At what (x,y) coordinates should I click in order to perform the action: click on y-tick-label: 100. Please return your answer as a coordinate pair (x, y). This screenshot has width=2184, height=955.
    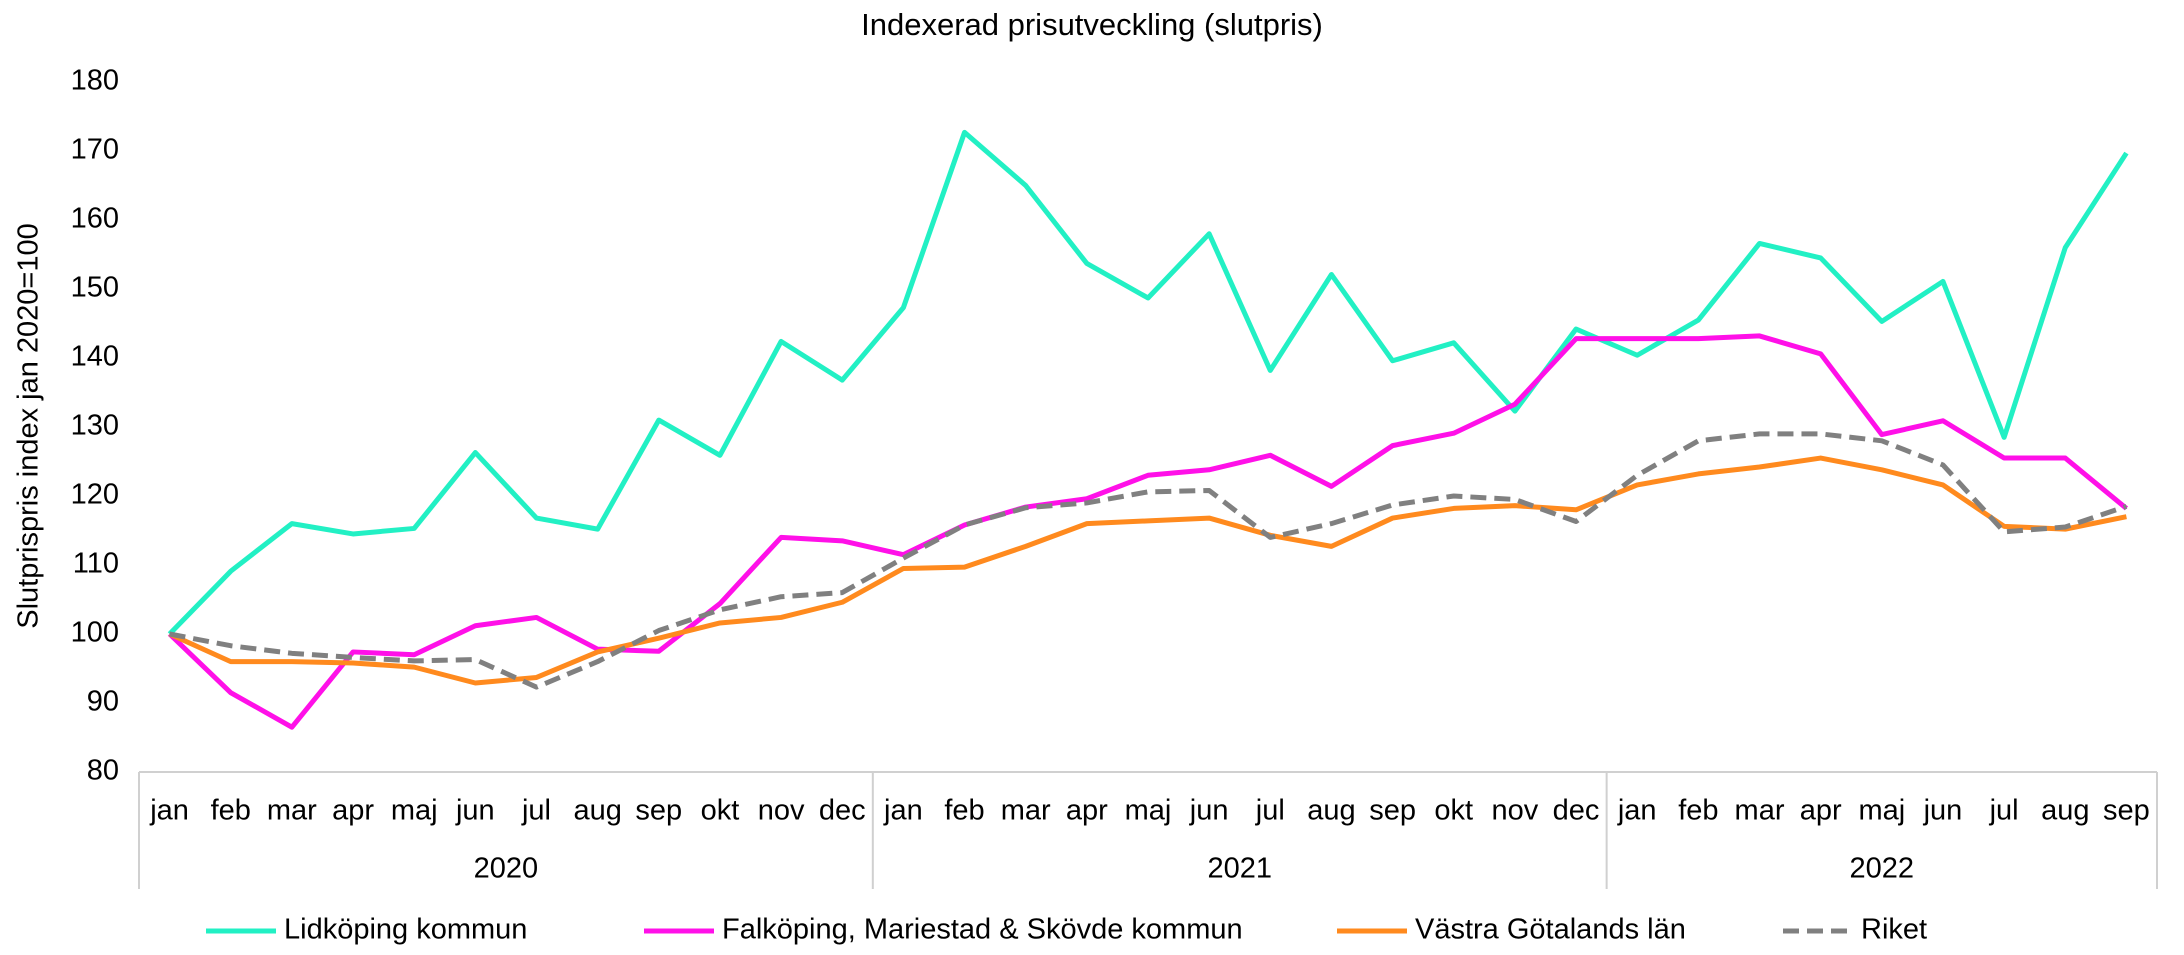
    Looking at the image, I should click on (95, 633).